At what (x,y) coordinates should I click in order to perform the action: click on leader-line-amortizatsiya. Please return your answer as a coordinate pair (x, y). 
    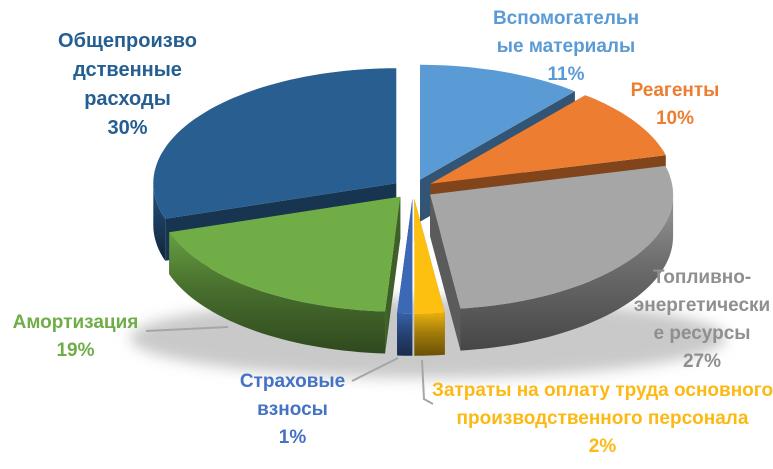
    Looking at the image, I should click on (187, 329).